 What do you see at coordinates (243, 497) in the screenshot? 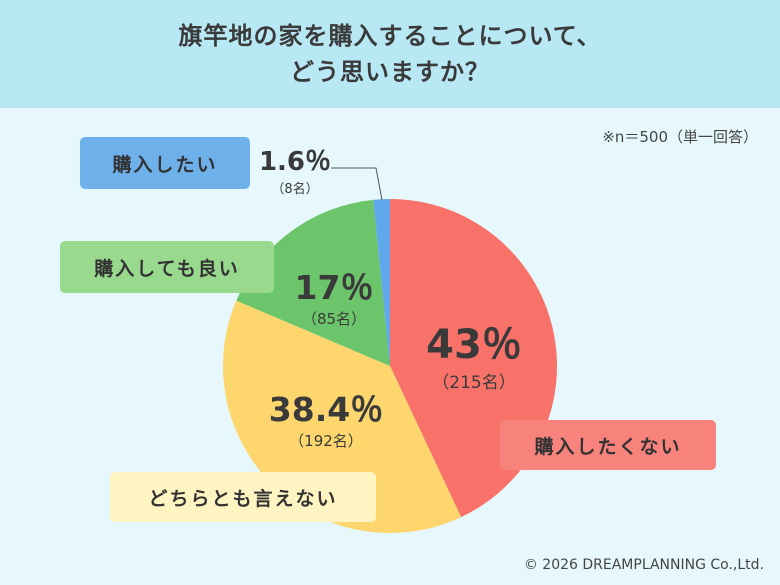
I see `label-box-neutral: どちらとも言えない` at bounding box center [243, 497].